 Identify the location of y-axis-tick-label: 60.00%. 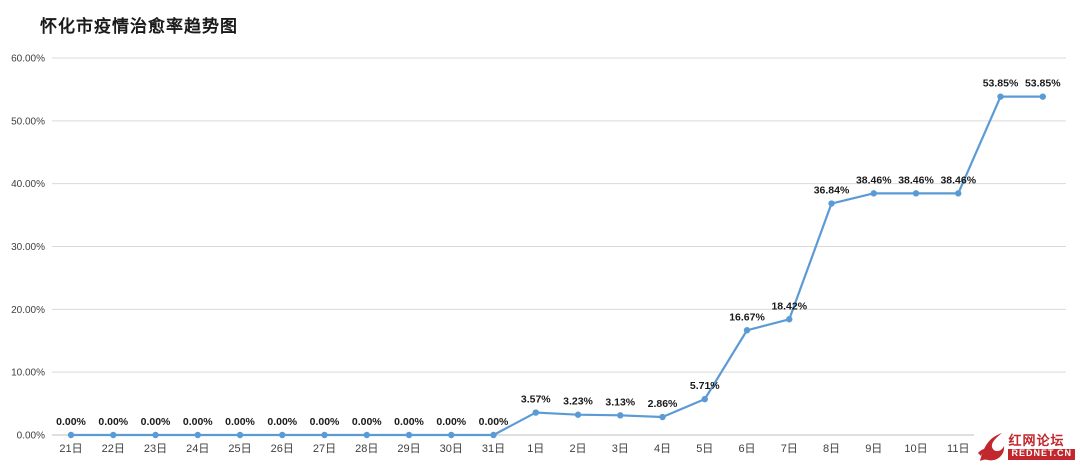
(28, 59).